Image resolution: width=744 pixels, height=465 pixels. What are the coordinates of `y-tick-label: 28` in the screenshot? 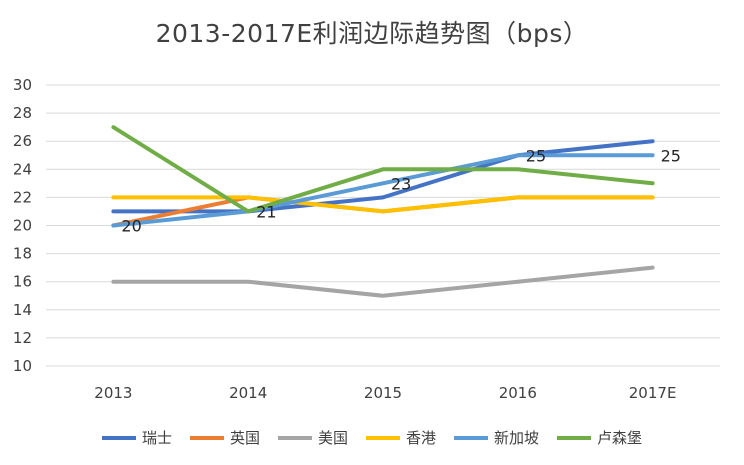 It's located at (22, 113).